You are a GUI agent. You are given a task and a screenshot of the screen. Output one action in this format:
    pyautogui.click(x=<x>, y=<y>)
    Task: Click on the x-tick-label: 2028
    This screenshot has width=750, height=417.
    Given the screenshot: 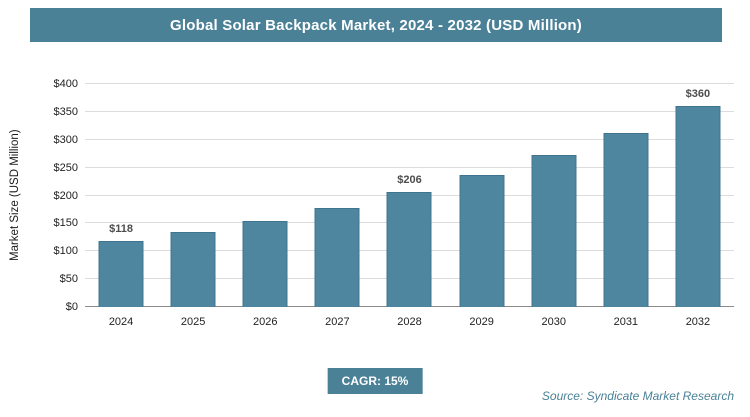 What is the action you would take?
    pyautogui.click(x=409, y=322)
    